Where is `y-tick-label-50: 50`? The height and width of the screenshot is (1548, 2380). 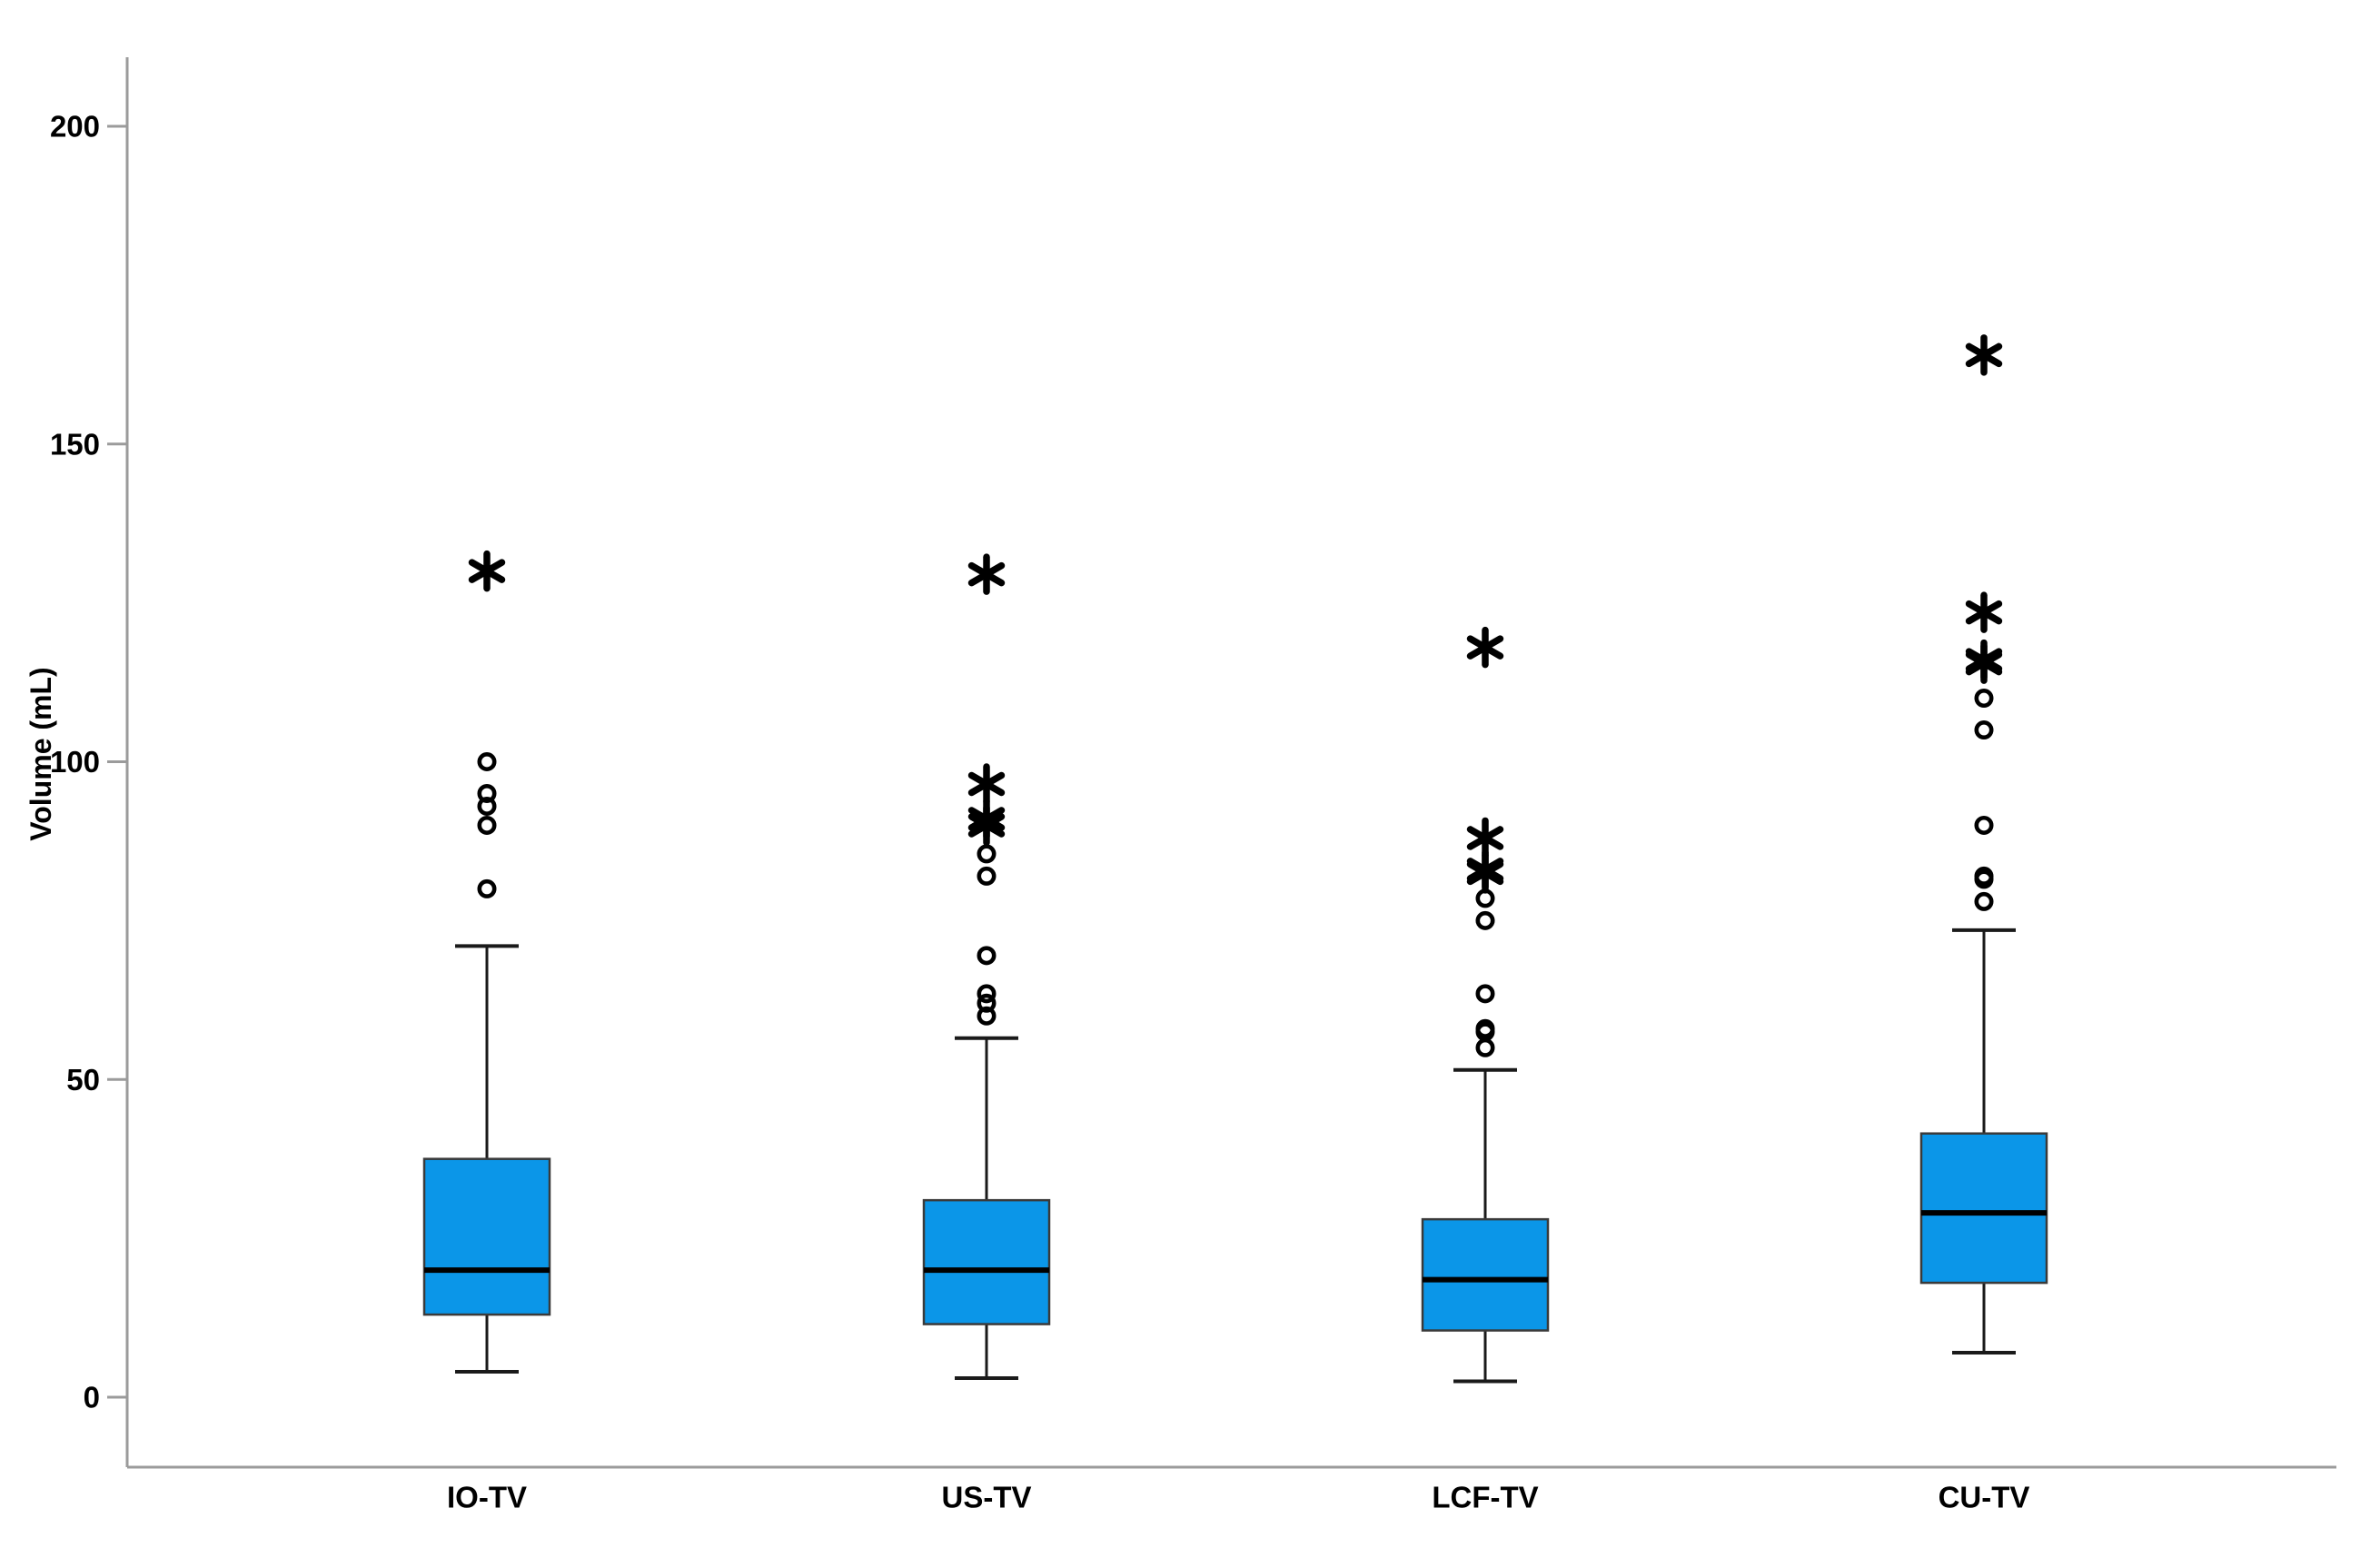
y-tick-label-50: 50 is located at coordinates (83, 1079).